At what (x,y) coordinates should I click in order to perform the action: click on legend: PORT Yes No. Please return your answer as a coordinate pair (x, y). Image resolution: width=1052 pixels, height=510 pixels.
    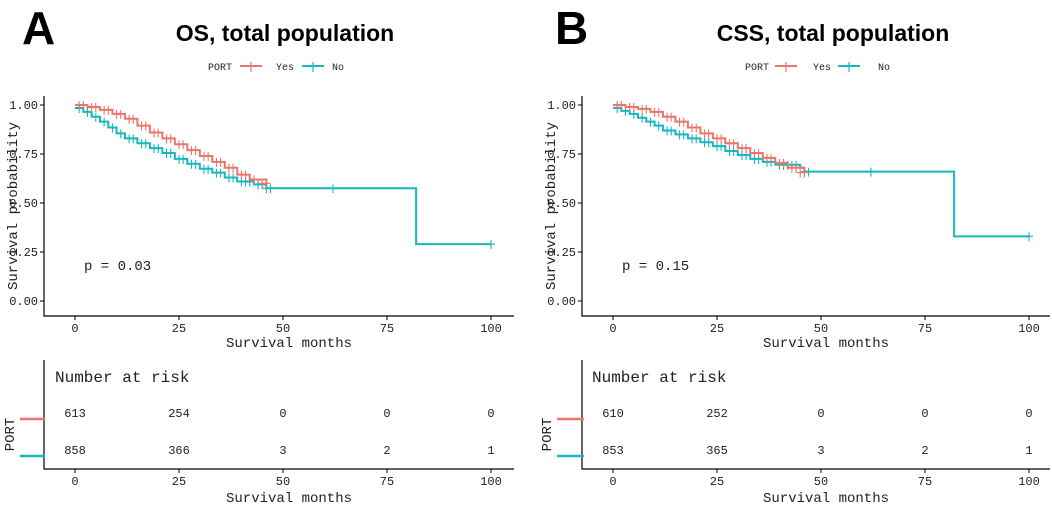
    Looking at the image, I should click on (817, 68).